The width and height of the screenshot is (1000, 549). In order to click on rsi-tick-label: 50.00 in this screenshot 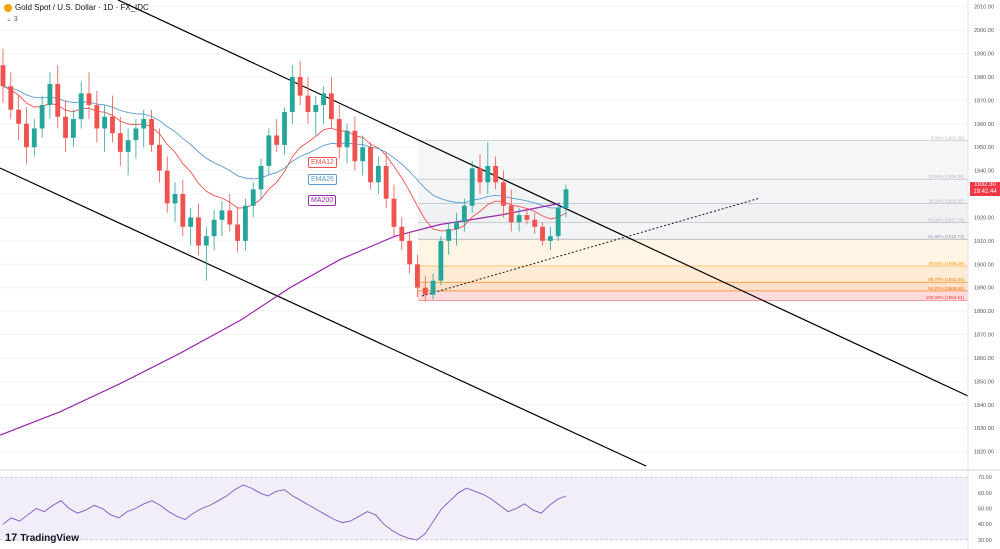, I will do `click(985, 510)`.